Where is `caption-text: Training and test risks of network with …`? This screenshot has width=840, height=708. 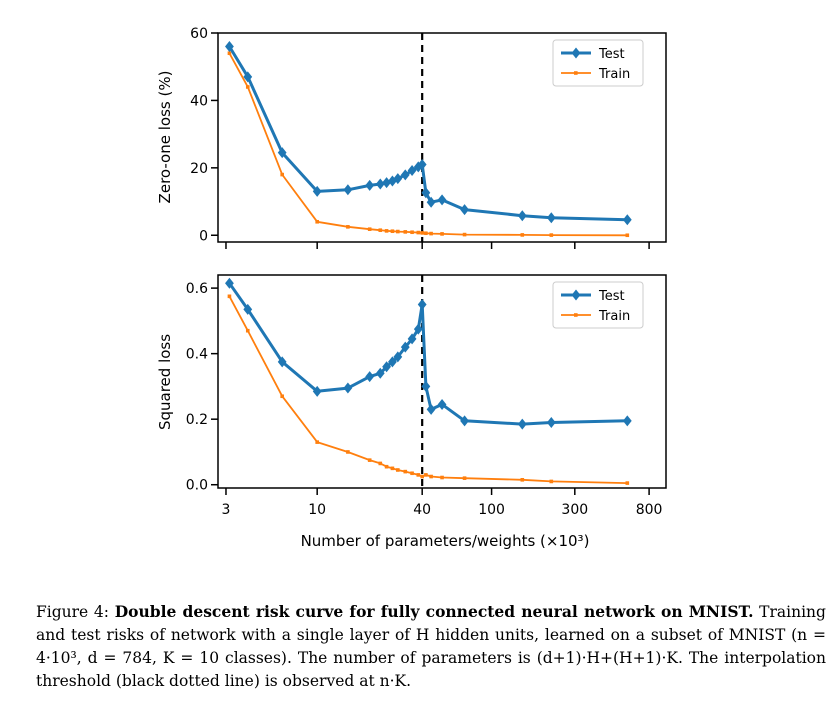 caption-text: Training and test risks of network with … is located at coordinates (431, 646).